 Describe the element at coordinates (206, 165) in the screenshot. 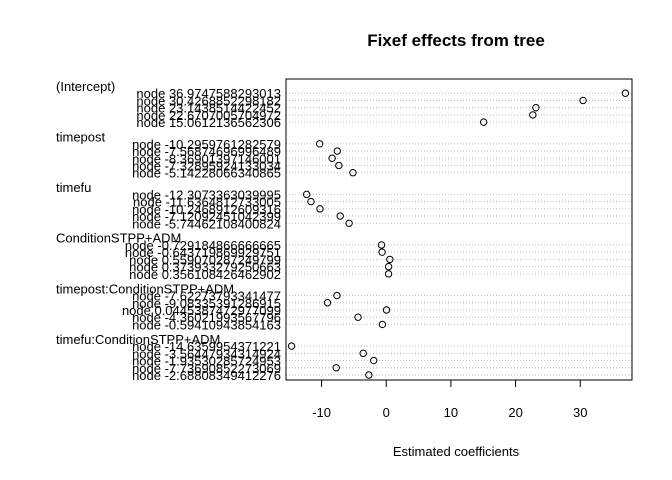

I see `row-label: node -7.32895924133034` at that location.